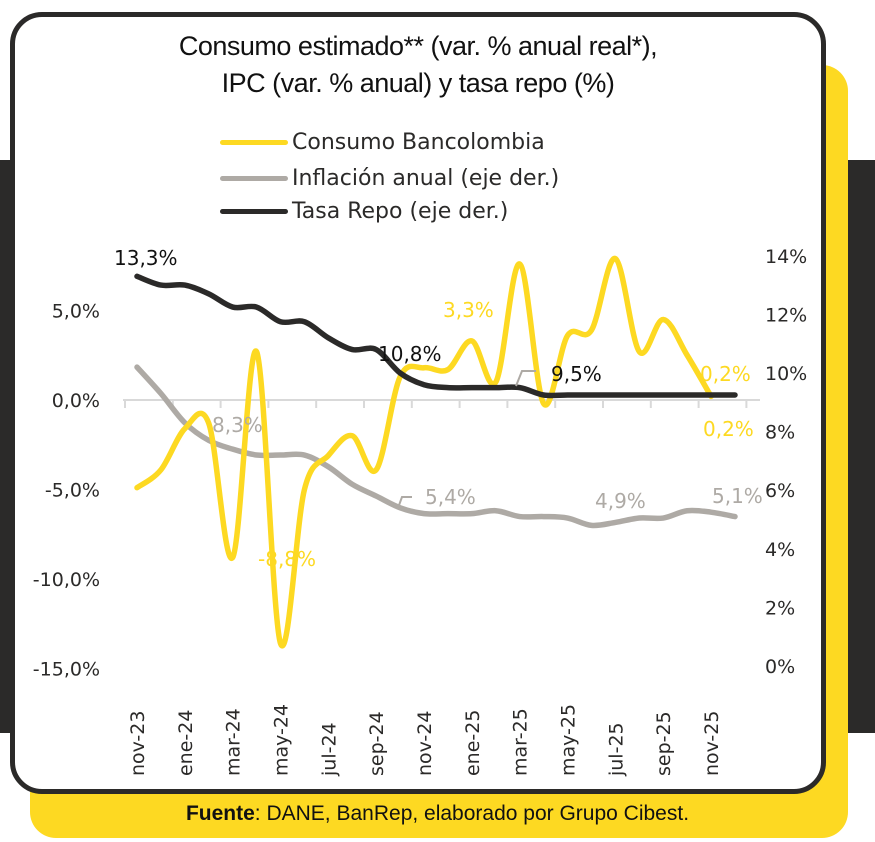 This screenshot has width=875, height=842. I want to click on title-line-1: Consumo estimado** (var. % anual real*),, so click(418, 46).